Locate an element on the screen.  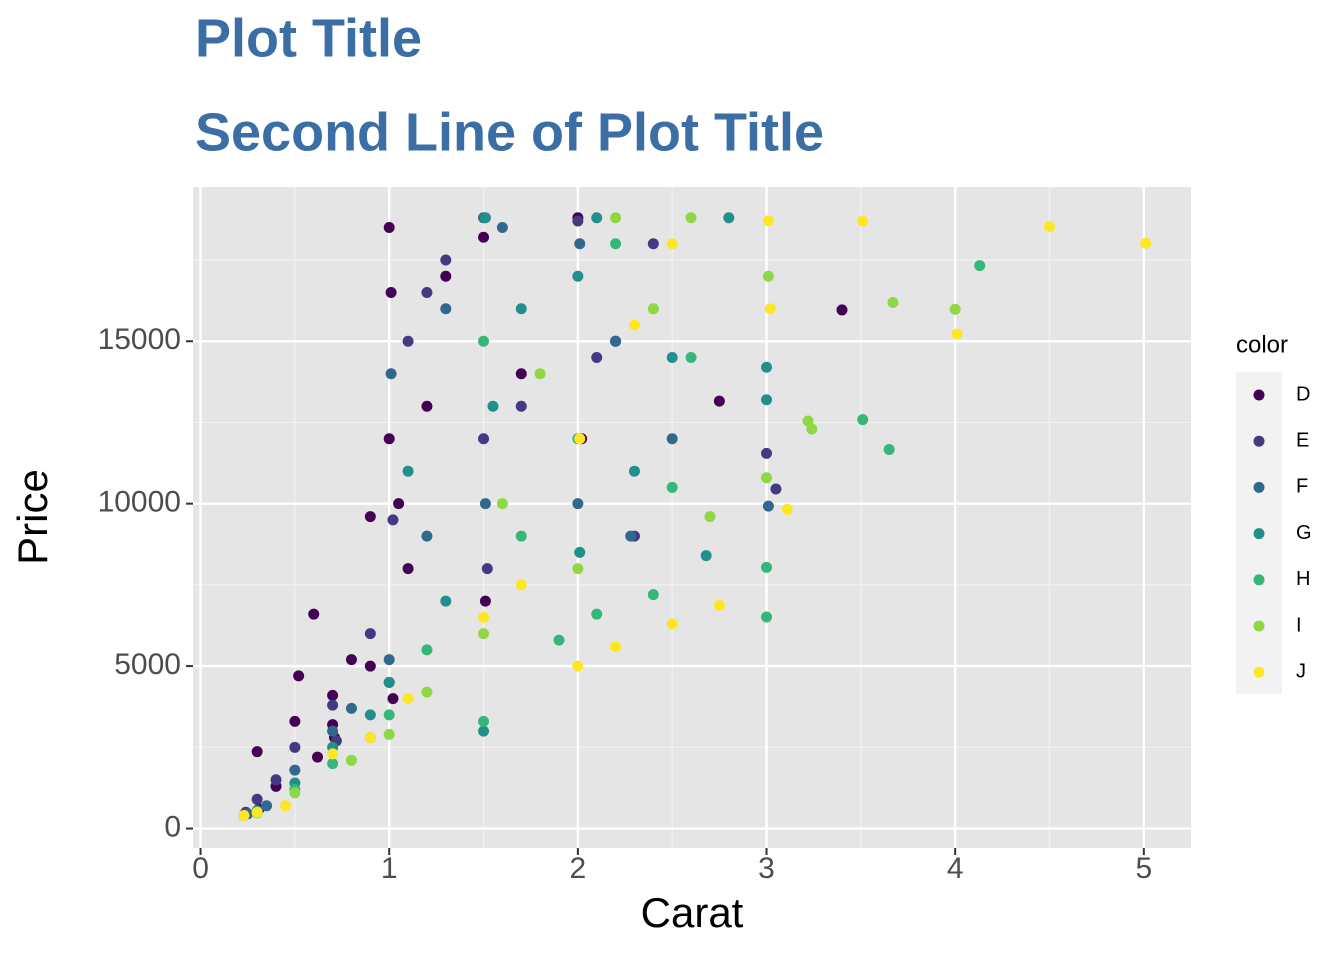
x-tick-label: 0 is located at coordinates (200, 868).